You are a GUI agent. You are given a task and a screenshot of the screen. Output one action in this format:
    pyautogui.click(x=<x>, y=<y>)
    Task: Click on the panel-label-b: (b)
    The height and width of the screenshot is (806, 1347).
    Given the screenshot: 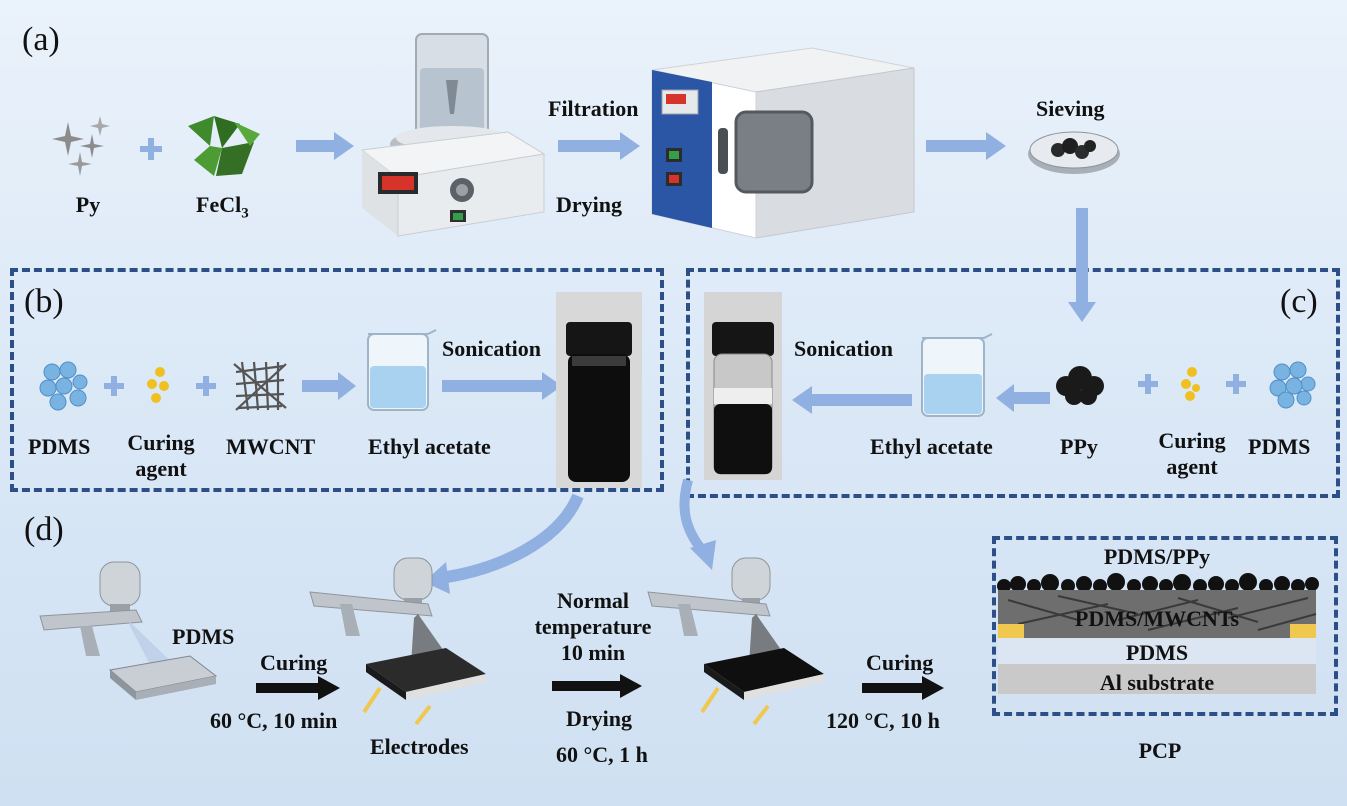 What is the action you would take?
    pyautogui.click(x=44, y=301)
    